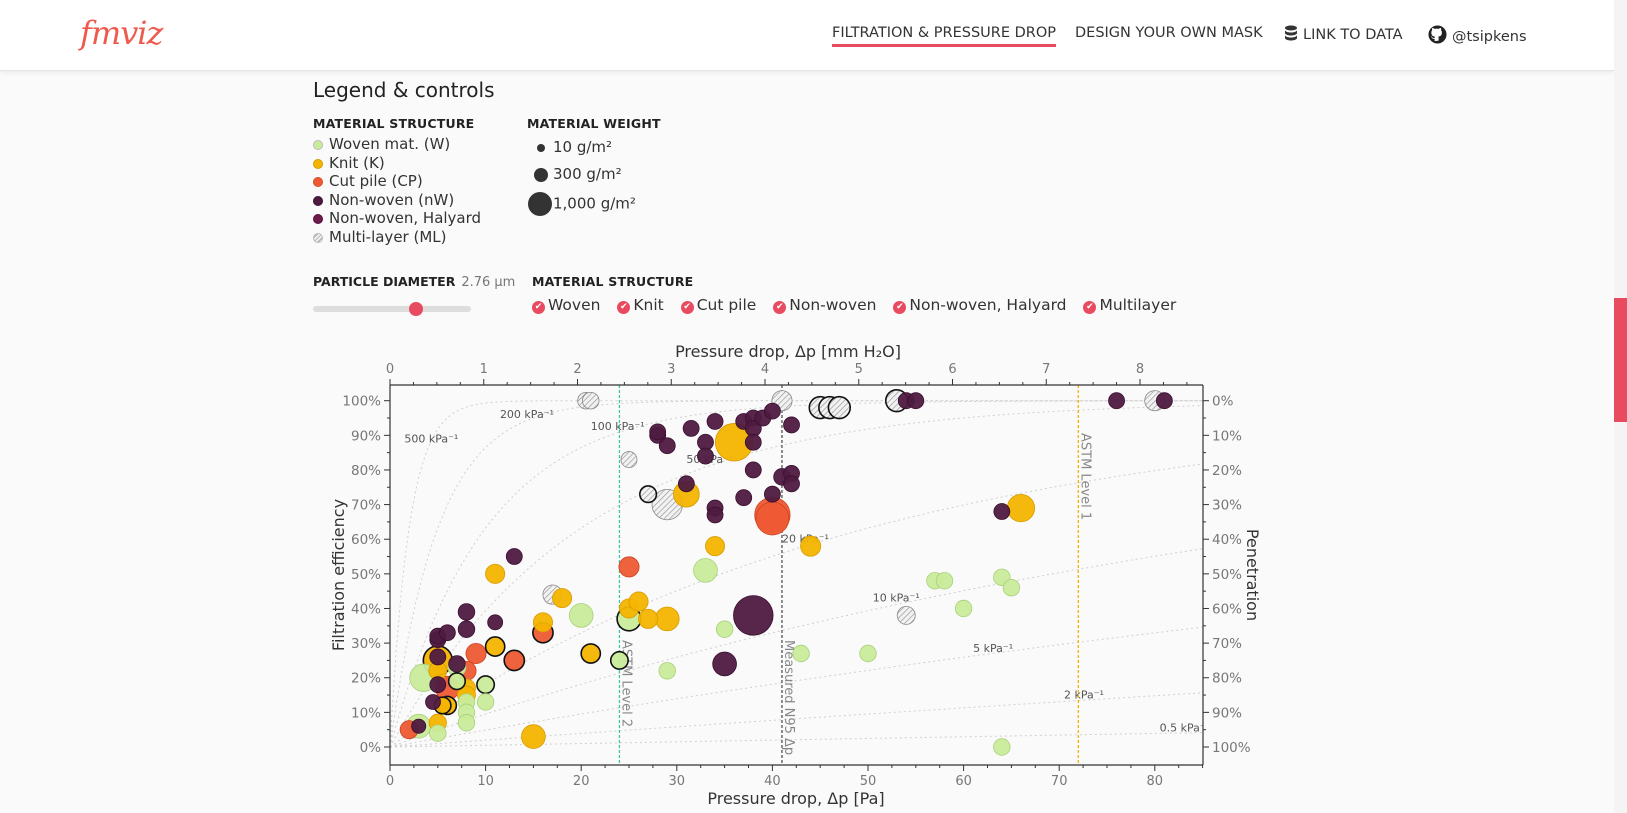 This screenshot has height=813, width=1627. I want to click on x2-tick-label: 2, so click(577, 369).